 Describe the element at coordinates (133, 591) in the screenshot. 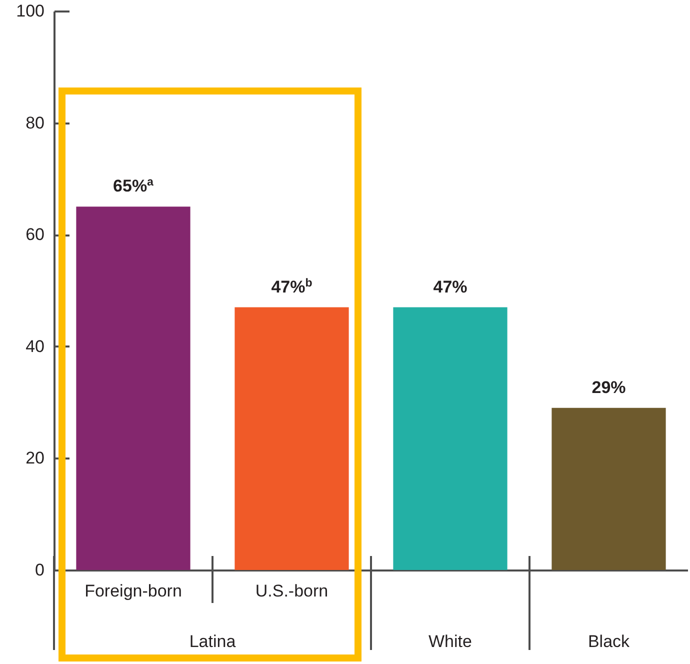

I see `x-tick-label: Foreign-born` at that location.